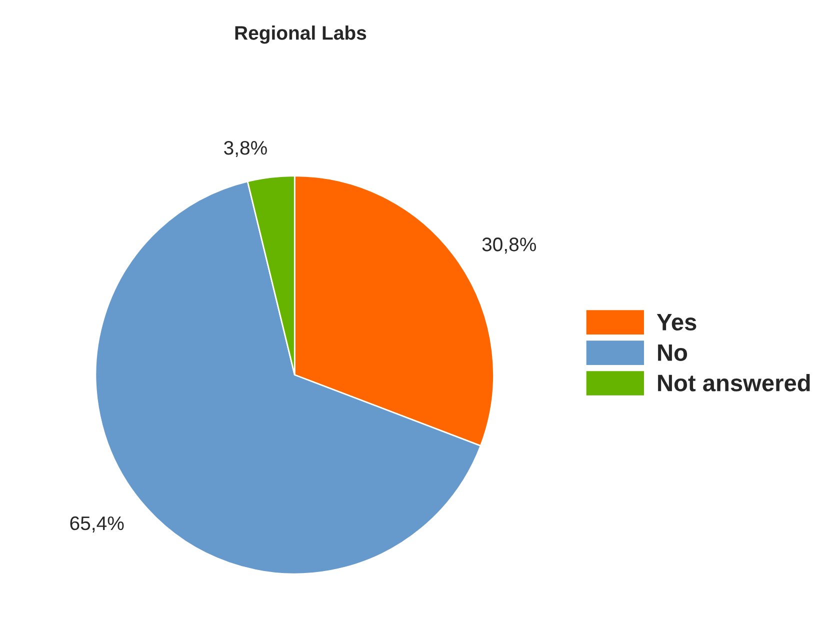 This screenshot has width=830, height=630. I want to click on chart-title: Regional Labs, so click(300, 35).